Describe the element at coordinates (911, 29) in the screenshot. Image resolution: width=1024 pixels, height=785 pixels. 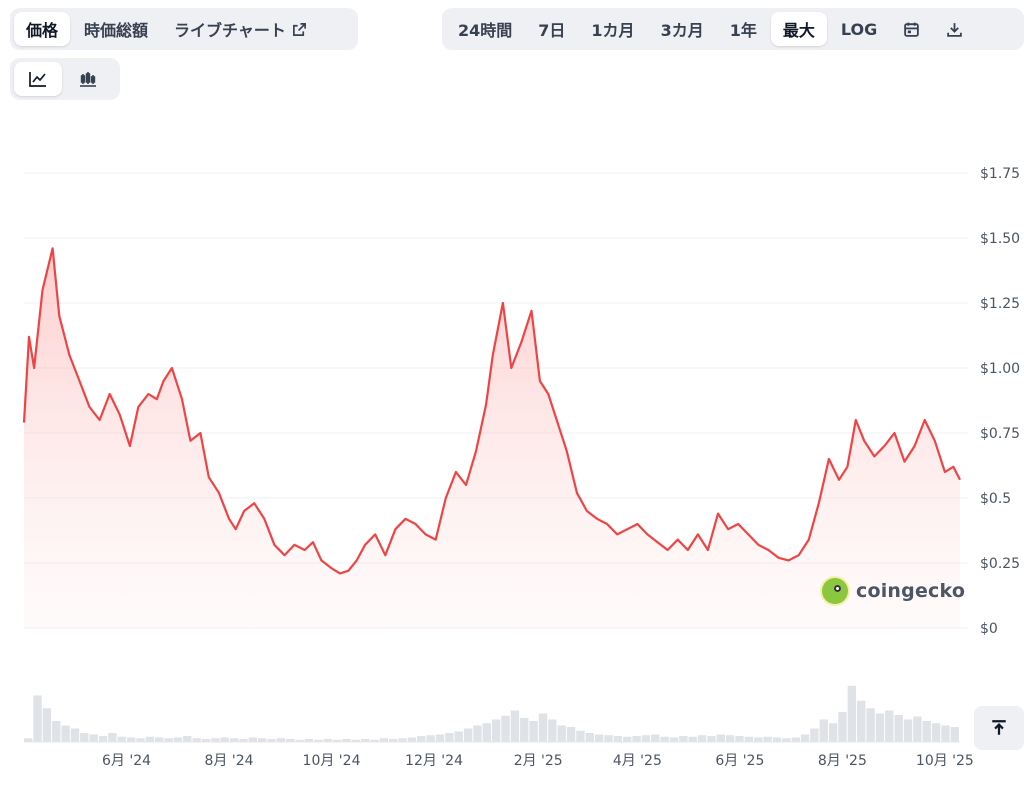
I see `calendar-icon` at that location.